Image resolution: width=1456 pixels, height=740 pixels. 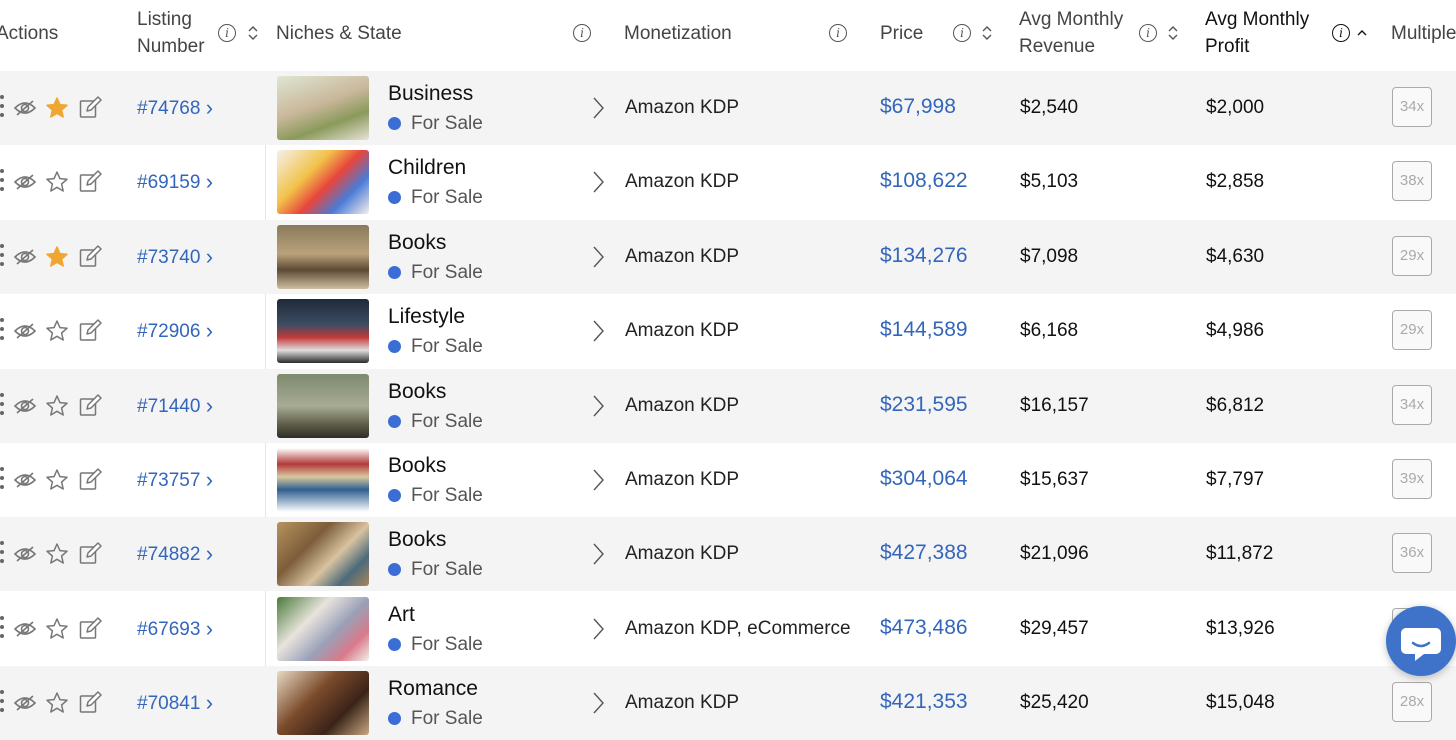 I want to click on multiple-badge: 39x, so click(x=1412, y=479).